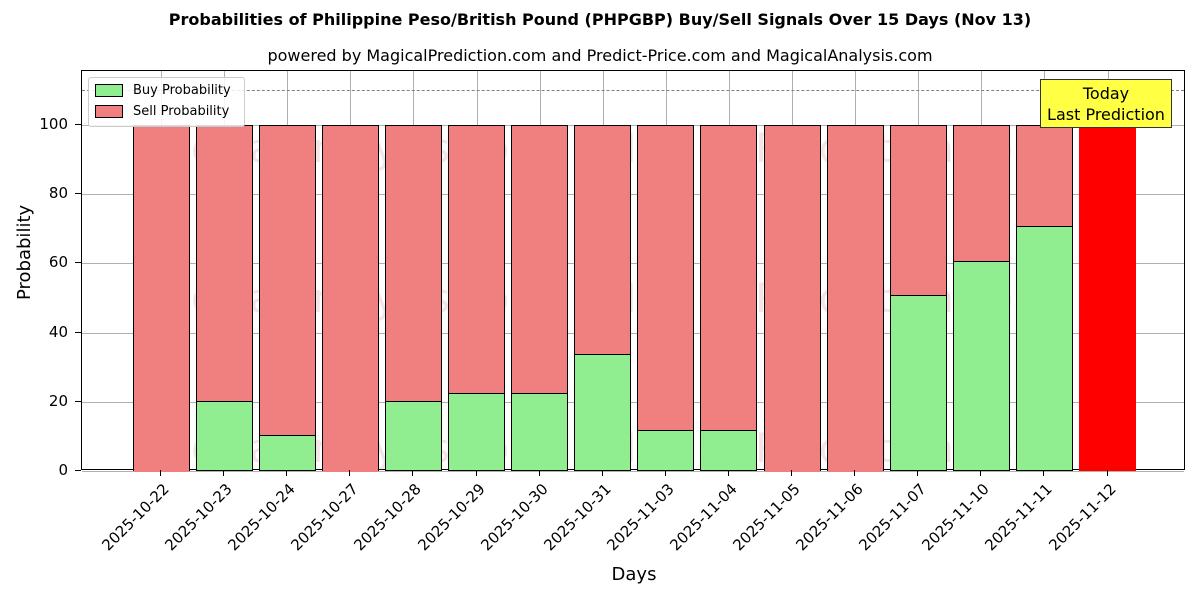  I want to click on legend: Buy Probability Sell Probability, so click(166, 102).